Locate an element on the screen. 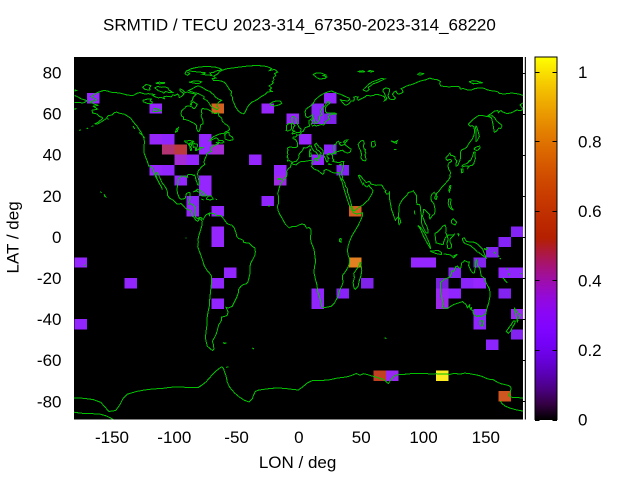 The image size is (640, 480). svg-text: 0.4 is located at coordinates (590, 281).